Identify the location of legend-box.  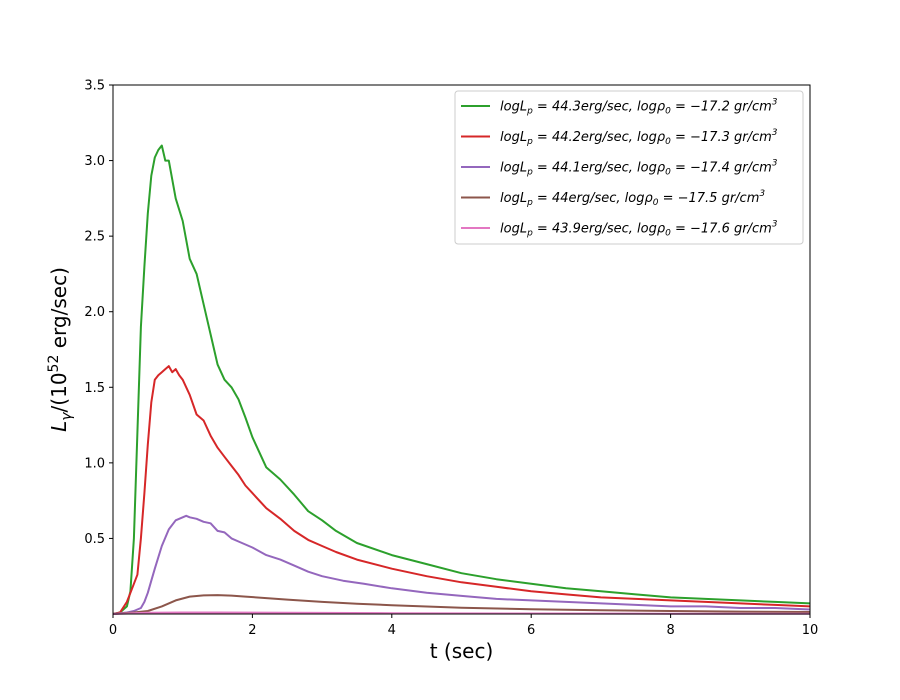
(629, 167).